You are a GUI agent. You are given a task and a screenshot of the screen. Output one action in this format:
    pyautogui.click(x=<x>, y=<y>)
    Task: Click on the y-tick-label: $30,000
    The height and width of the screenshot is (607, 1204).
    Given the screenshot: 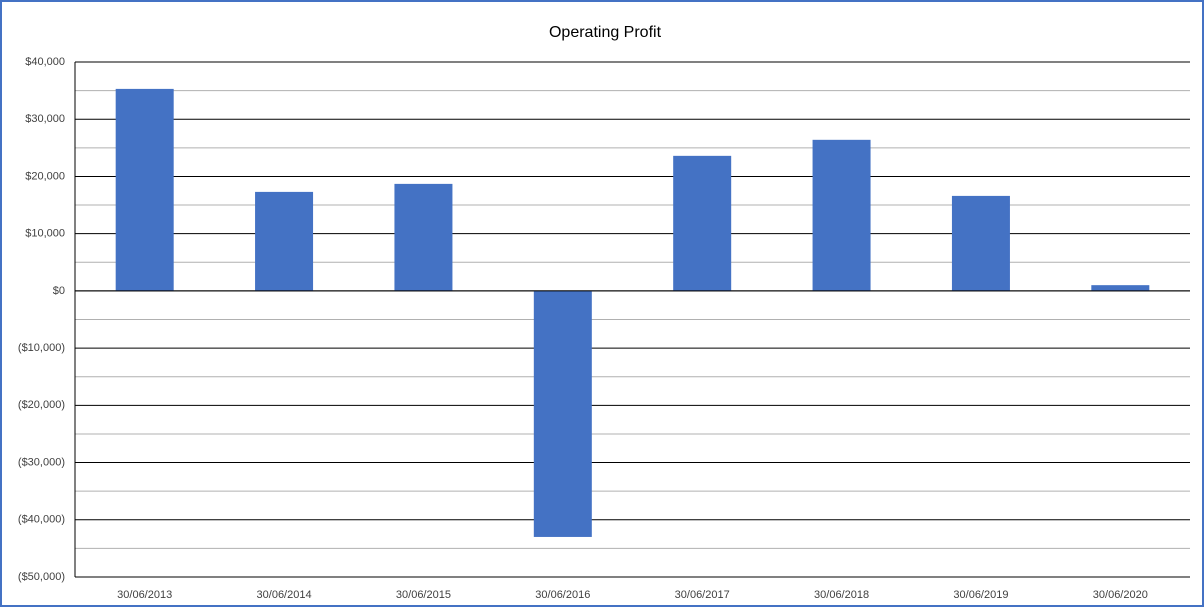 What is the action you would take?
    pyautogui.click(x=45, y=119)
    